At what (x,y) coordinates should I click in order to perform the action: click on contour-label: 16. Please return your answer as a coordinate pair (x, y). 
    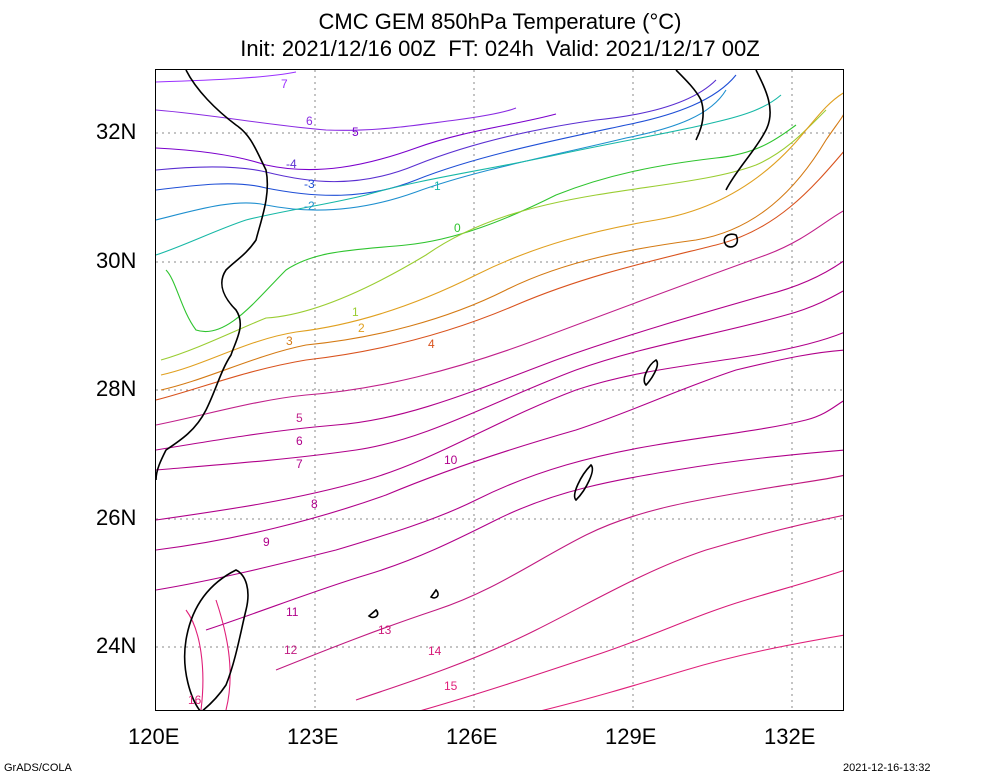
    Looking at the image, I should click on (195, 700).